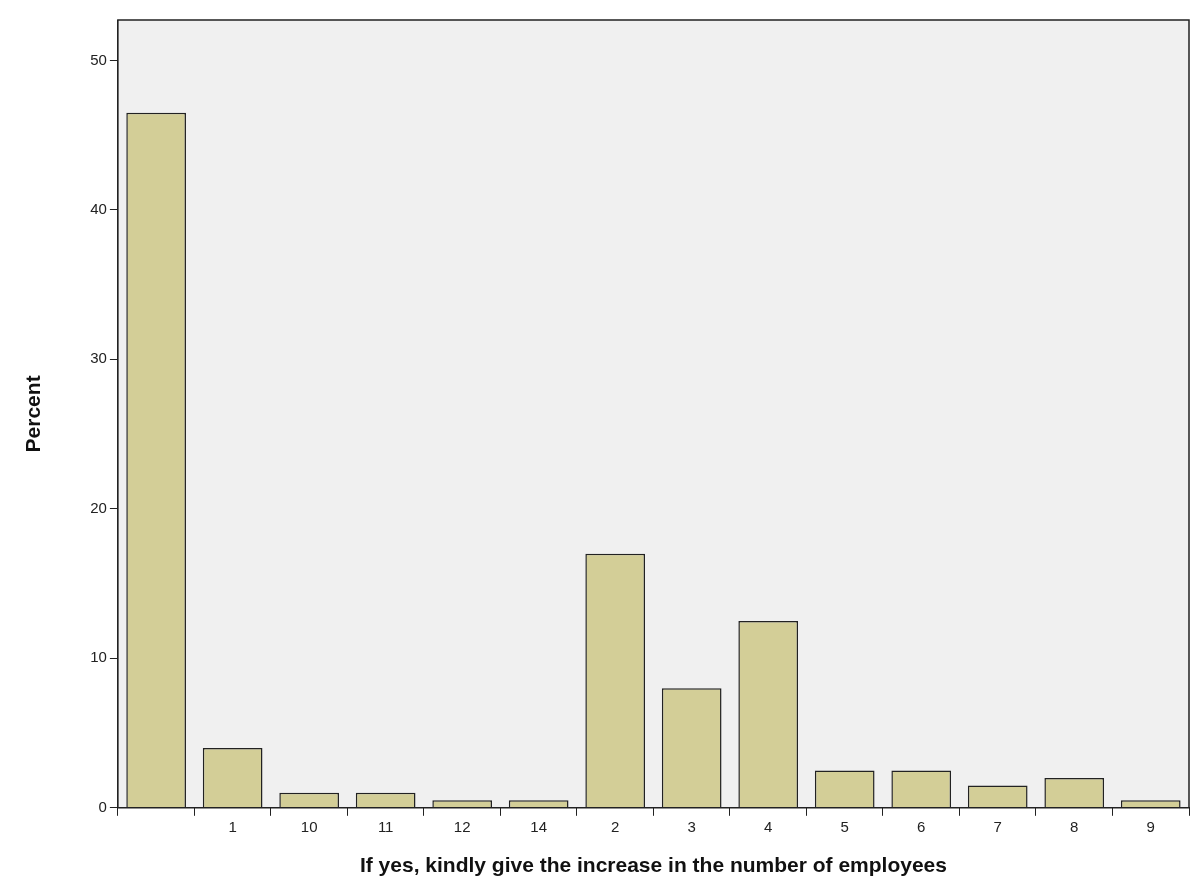 The image size is (1199, 891). What do you see at coordinates (98, 507) in the screenshot?
I see `y-tick-label: 20` at bounding box center [98, 507].